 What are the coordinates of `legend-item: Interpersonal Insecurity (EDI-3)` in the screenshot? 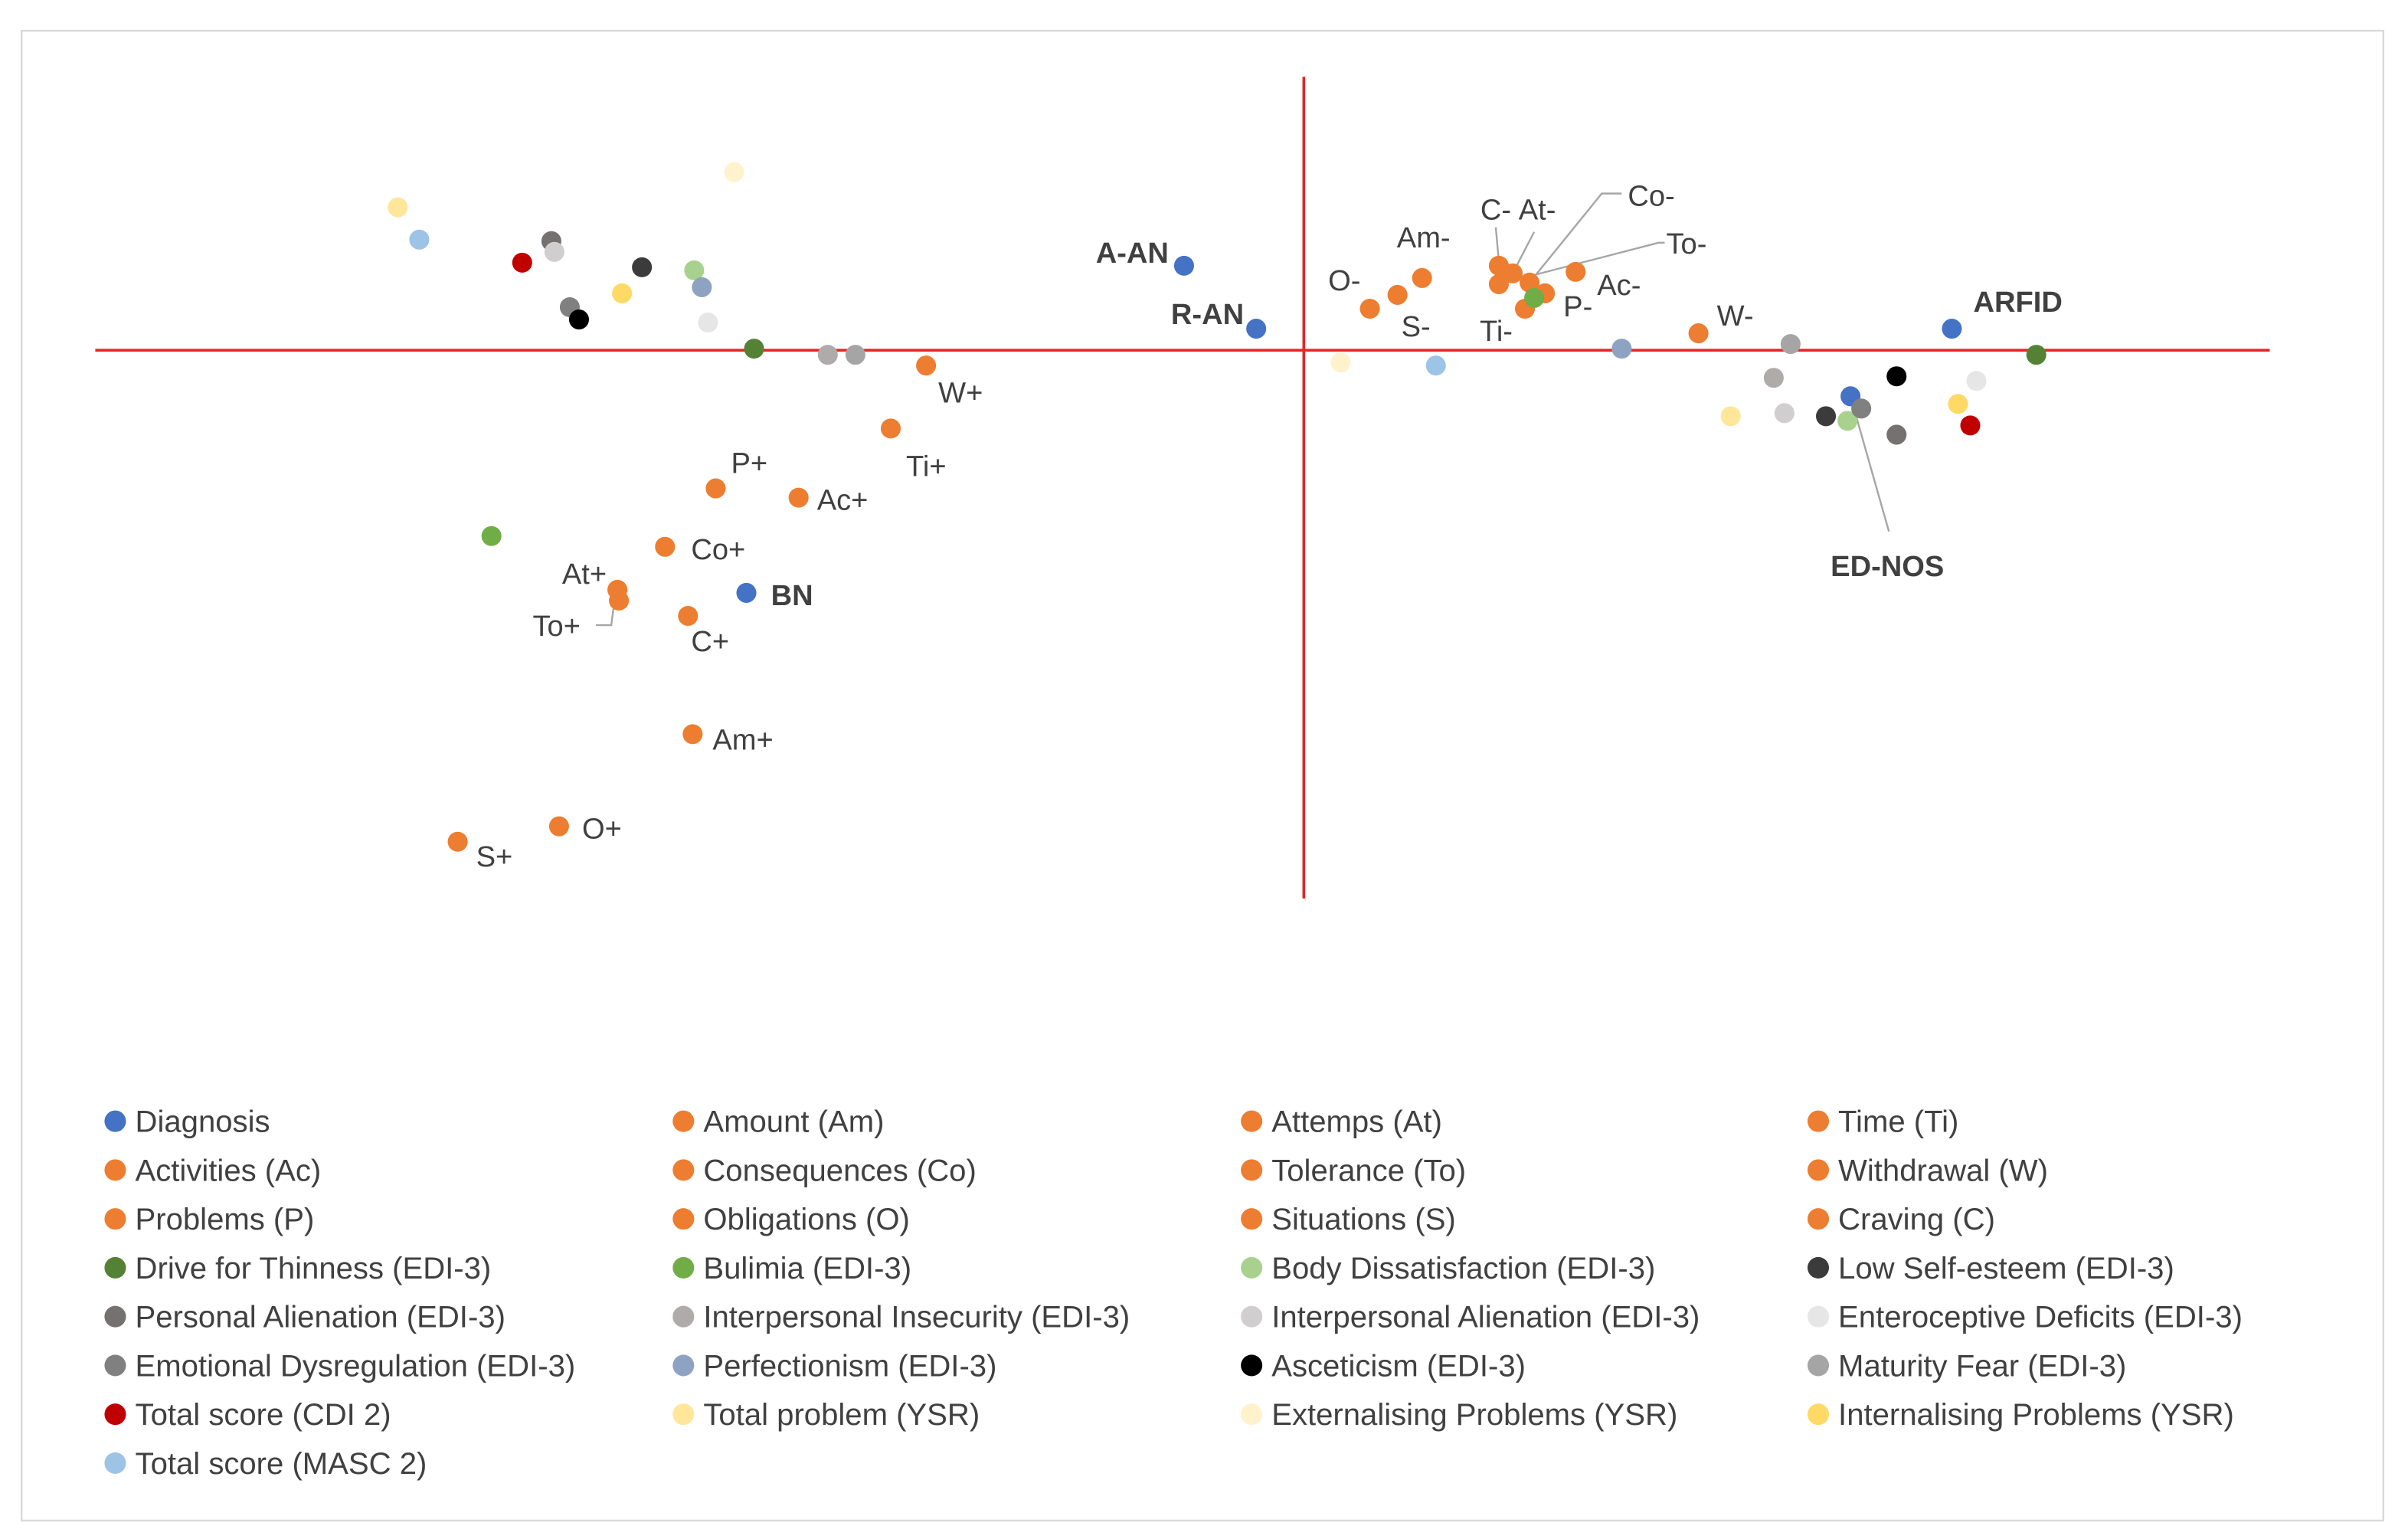 It's located at (901, 1317).